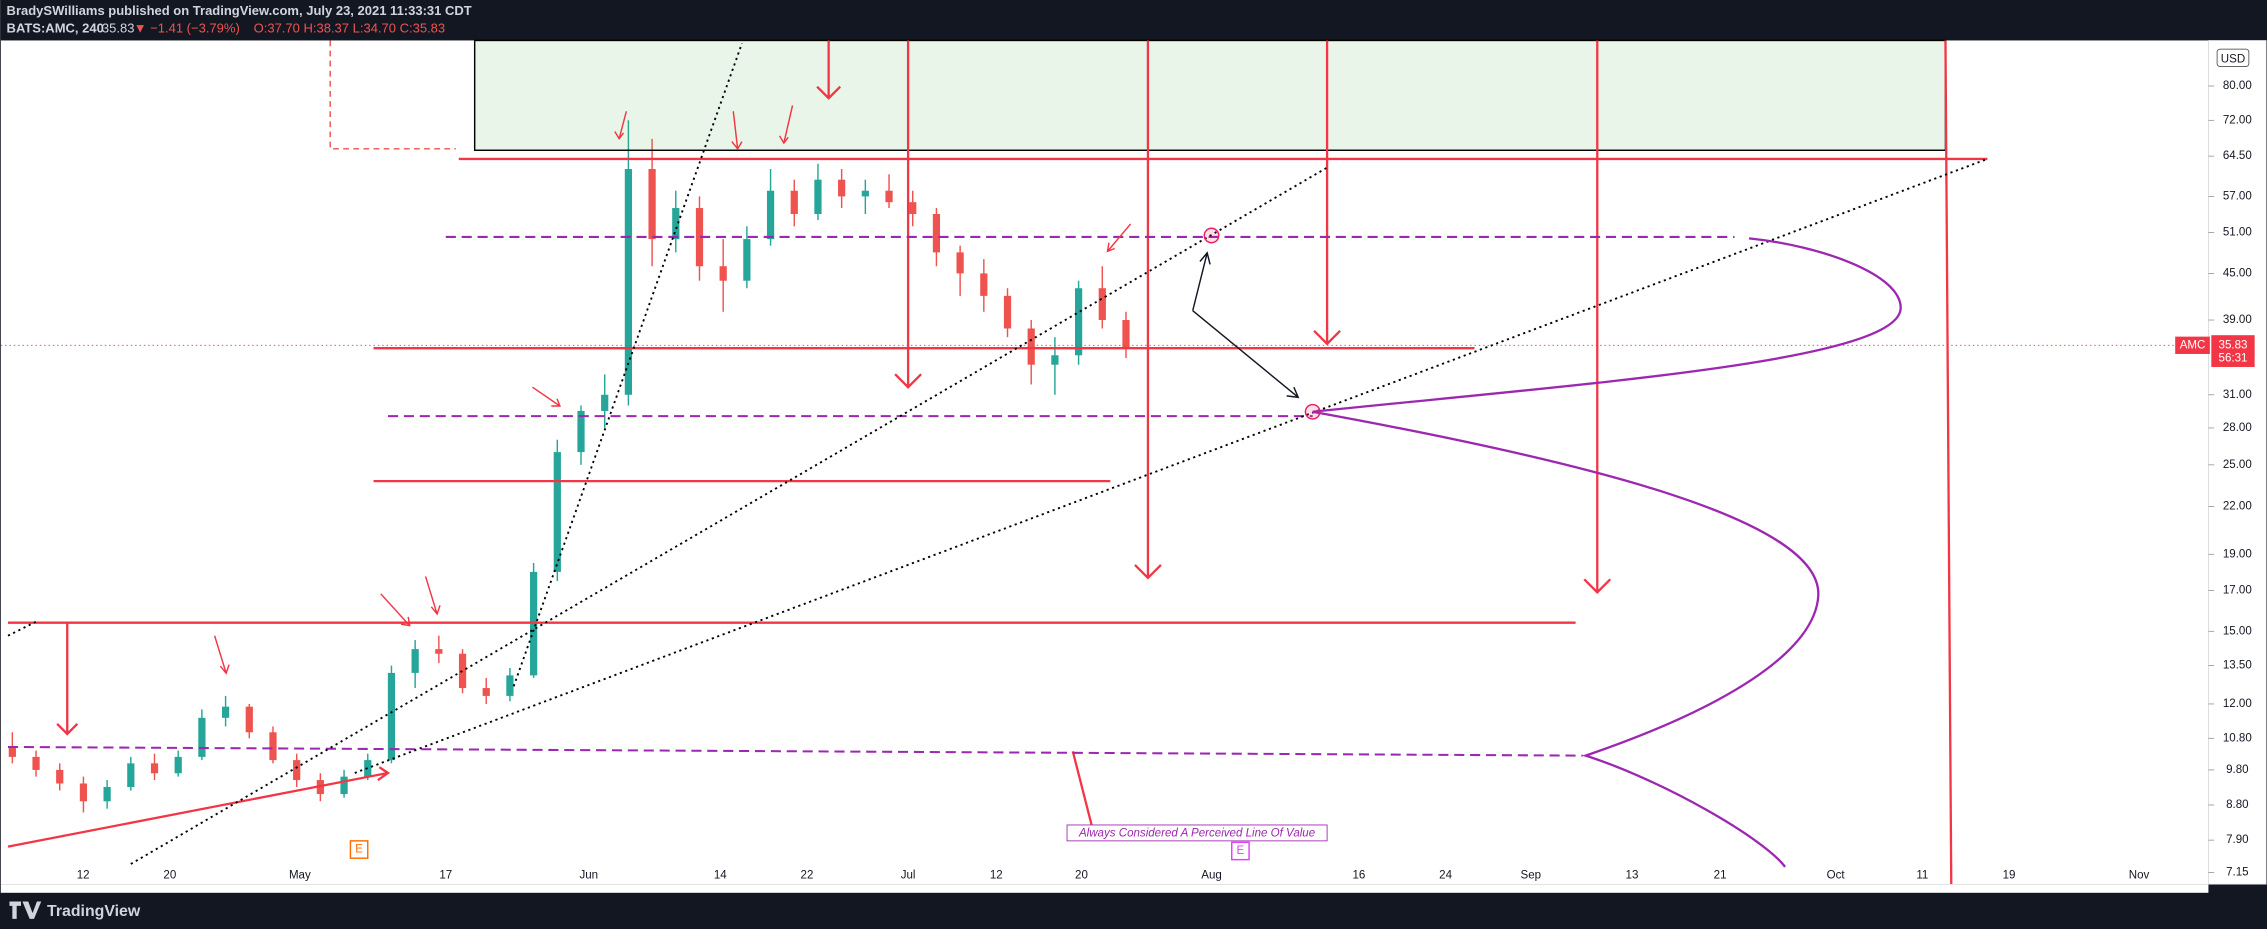 This screenshot has height=929, width=2267. I want to click on y-tick-label: 10.80, so click(2237, 738).